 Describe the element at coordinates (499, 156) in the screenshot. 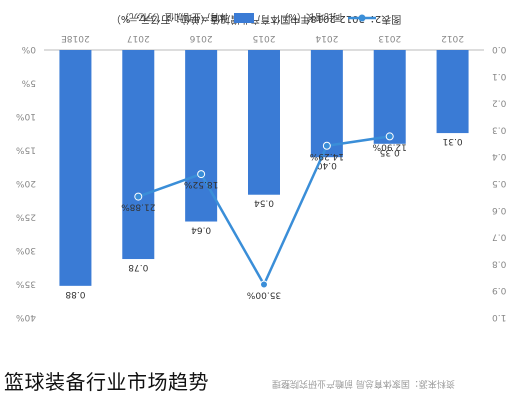

I see `y-right-tick-label: 0.4` at that location.